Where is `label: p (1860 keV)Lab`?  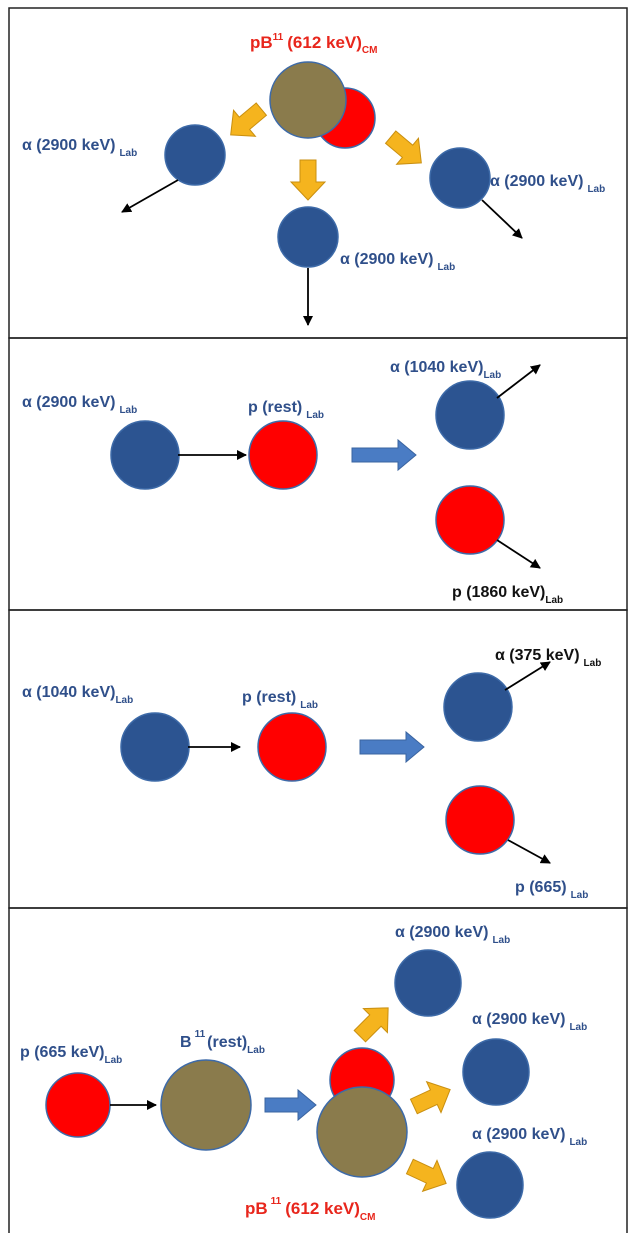 label: p (1860 keV)Lab is located at coordinates (507, 595).